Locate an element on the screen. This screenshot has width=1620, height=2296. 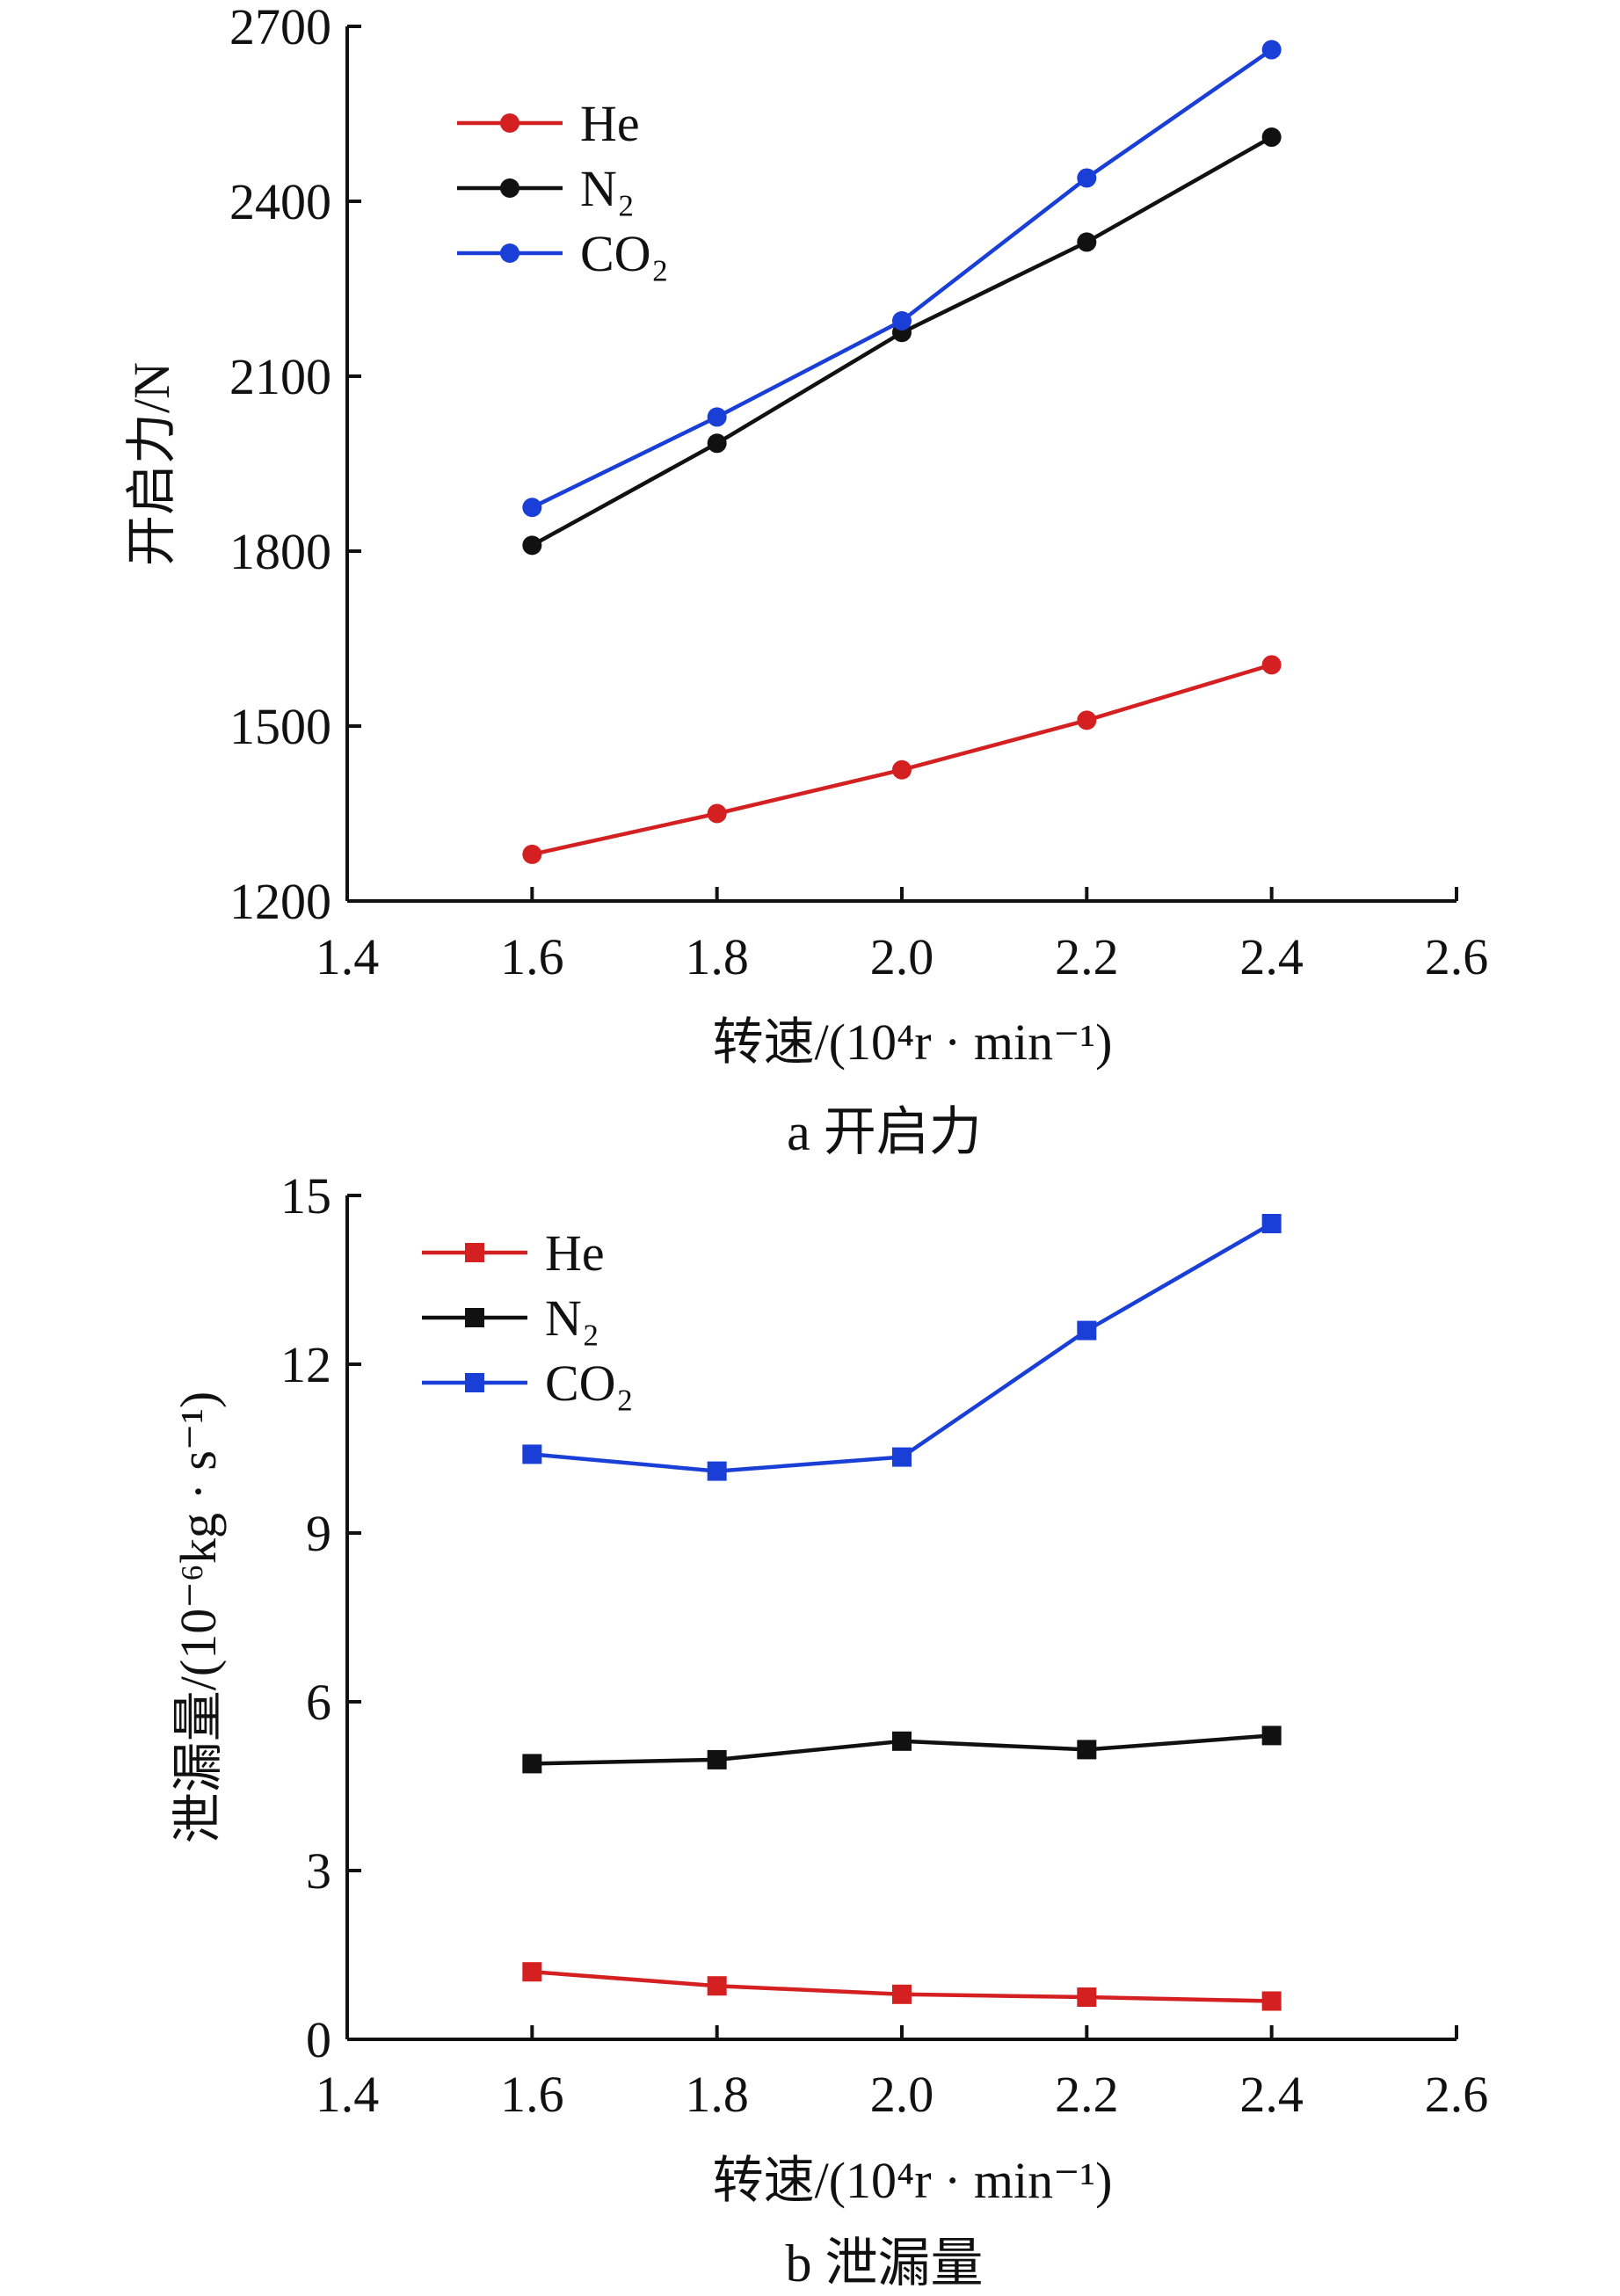
y-tick-label: 1800 is located at coordinates (280, 551).